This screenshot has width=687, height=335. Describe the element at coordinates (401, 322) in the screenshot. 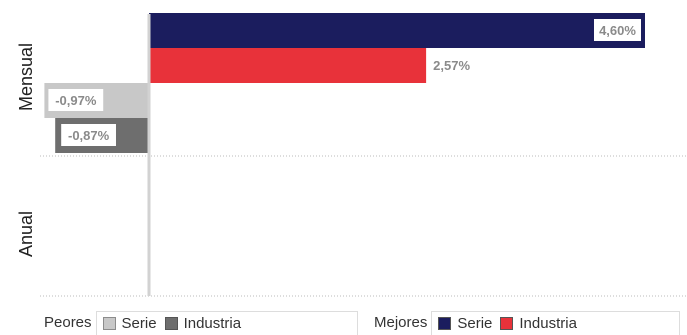

I see `legend-mejores-title: Mejores` at that location.